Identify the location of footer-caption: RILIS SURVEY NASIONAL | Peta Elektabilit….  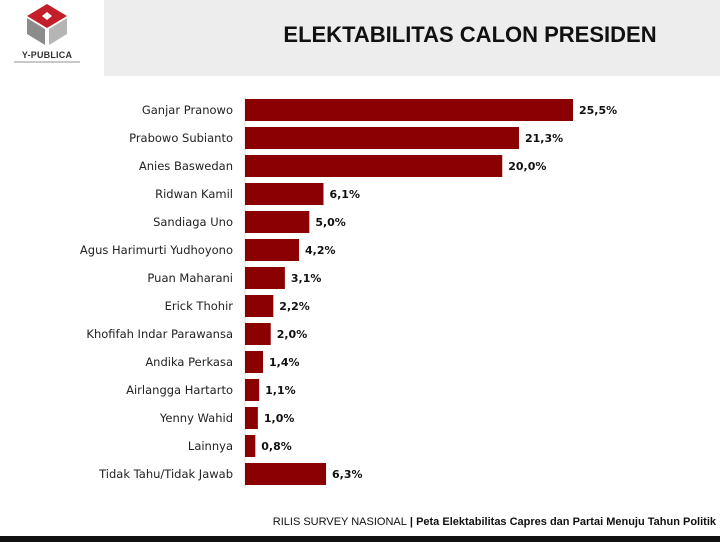
(358, 522).